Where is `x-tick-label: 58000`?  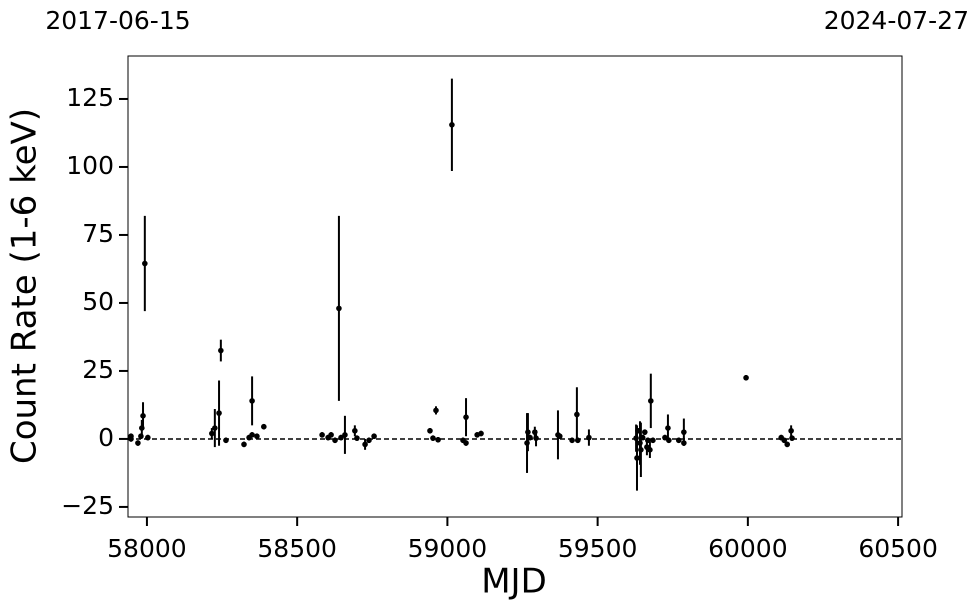 x-tick-label: 58000 is located at coordinates (147, 548).